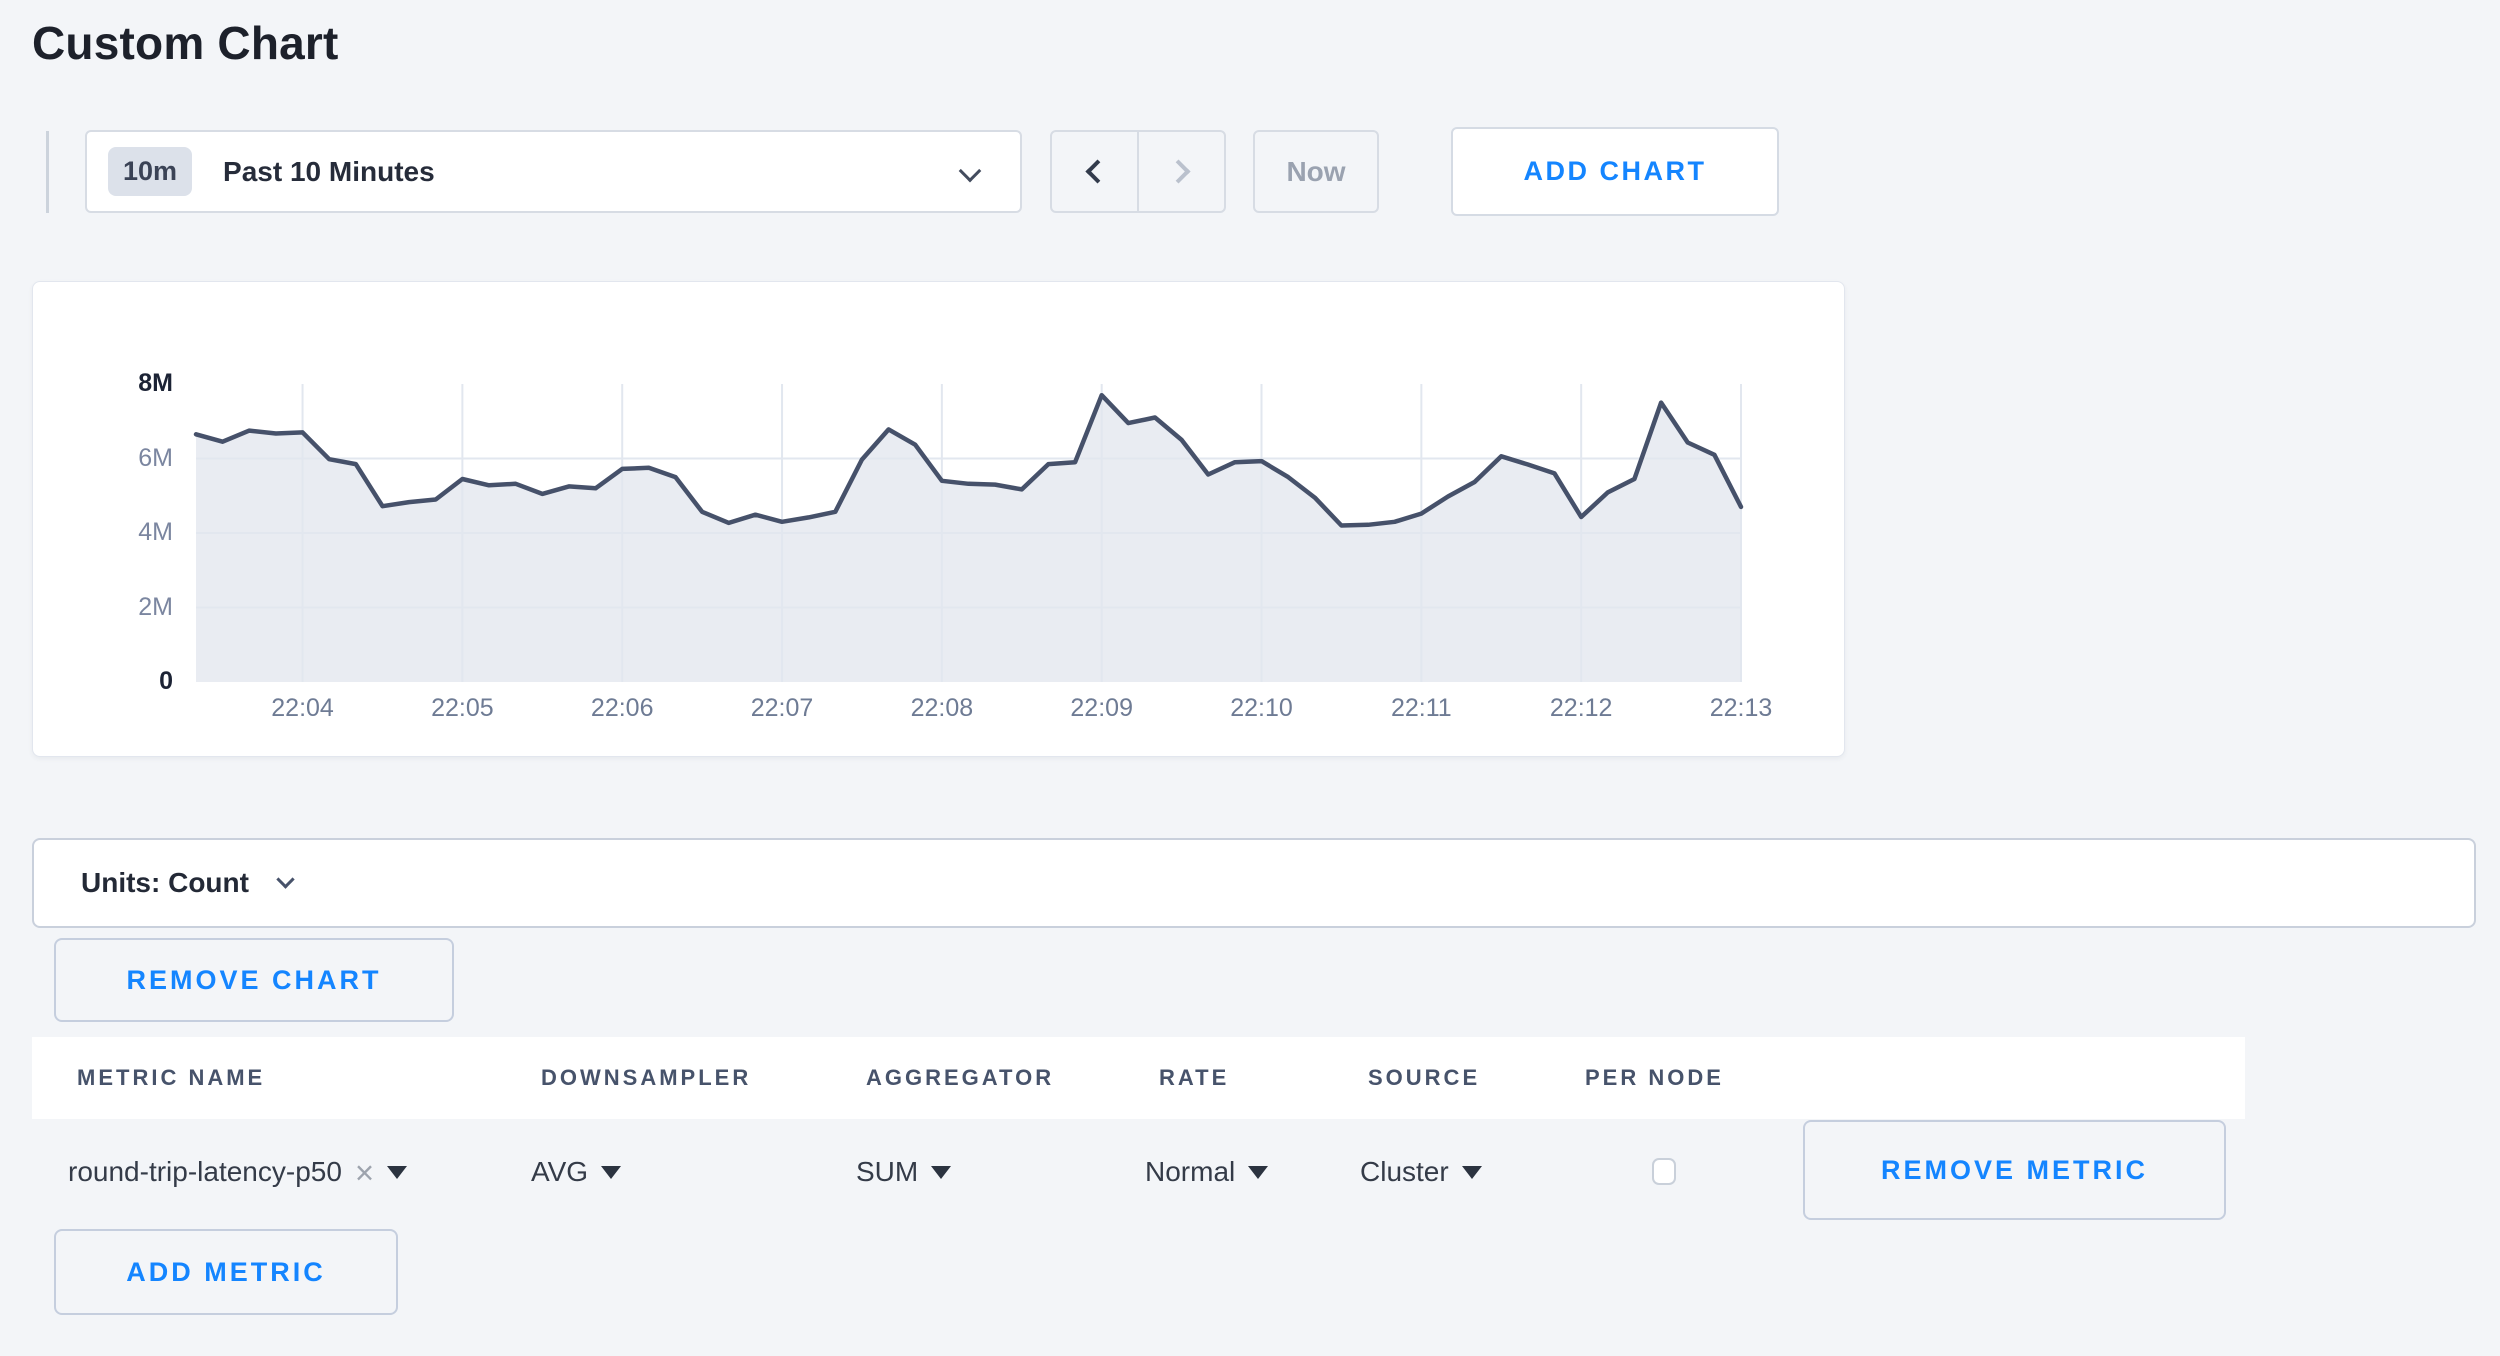  What do you see at coordinates (155, 532) in the screenshot?
I see `y-tick-label: 4M` at bounding box center [155, 532].